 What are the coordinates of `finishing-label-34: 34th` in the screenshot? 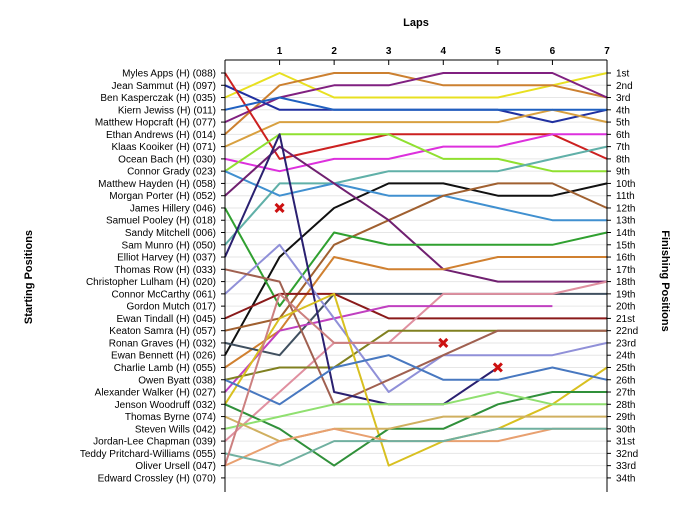 It's located at (625, 478).